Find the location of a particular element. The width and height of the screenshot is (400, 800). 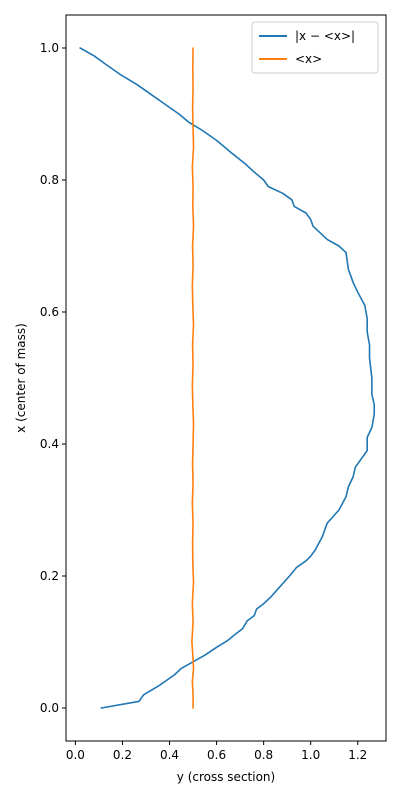

y-tick-label: 0.8 is located at coordinates (49, 180).